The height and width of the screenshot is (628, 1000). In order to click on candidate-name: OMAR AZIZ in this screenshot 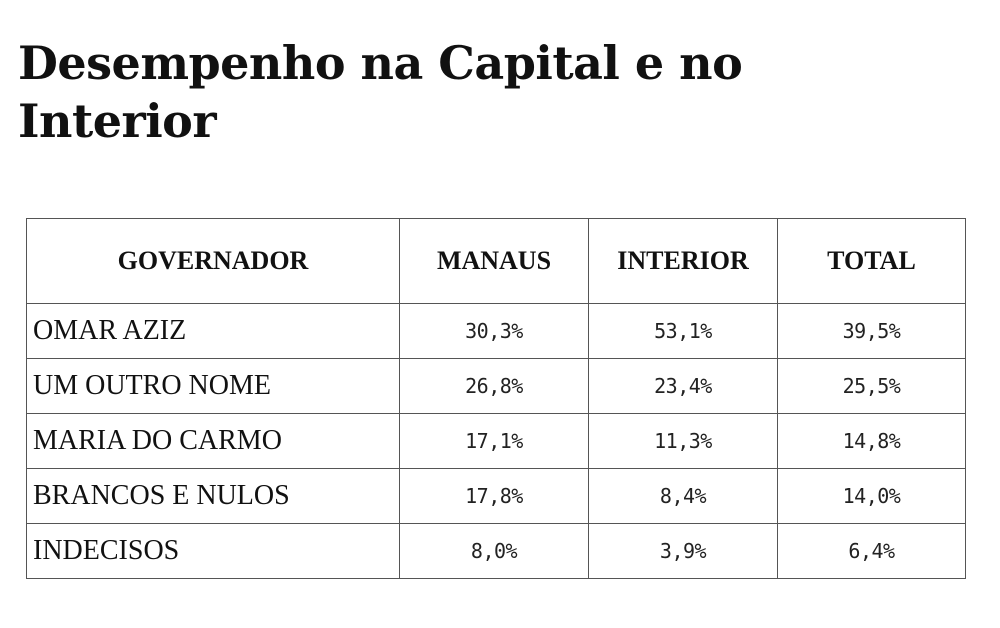, I will do `click(213, 331)`.